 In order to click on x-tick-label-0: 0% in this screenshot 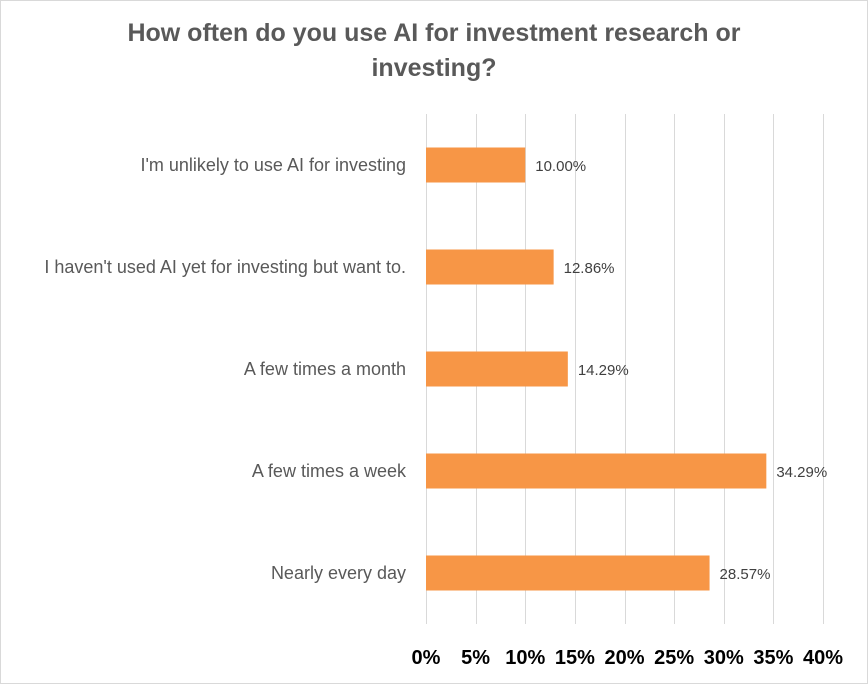, I will do `click(426, 658)`.